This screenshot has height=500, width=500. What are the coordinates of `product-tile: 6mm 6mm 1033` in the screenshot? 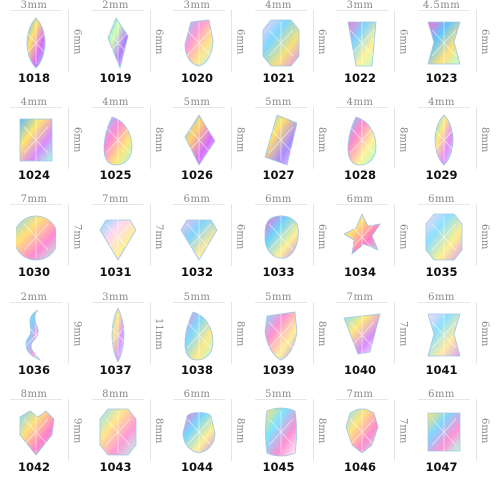 It's located at (289, 242).